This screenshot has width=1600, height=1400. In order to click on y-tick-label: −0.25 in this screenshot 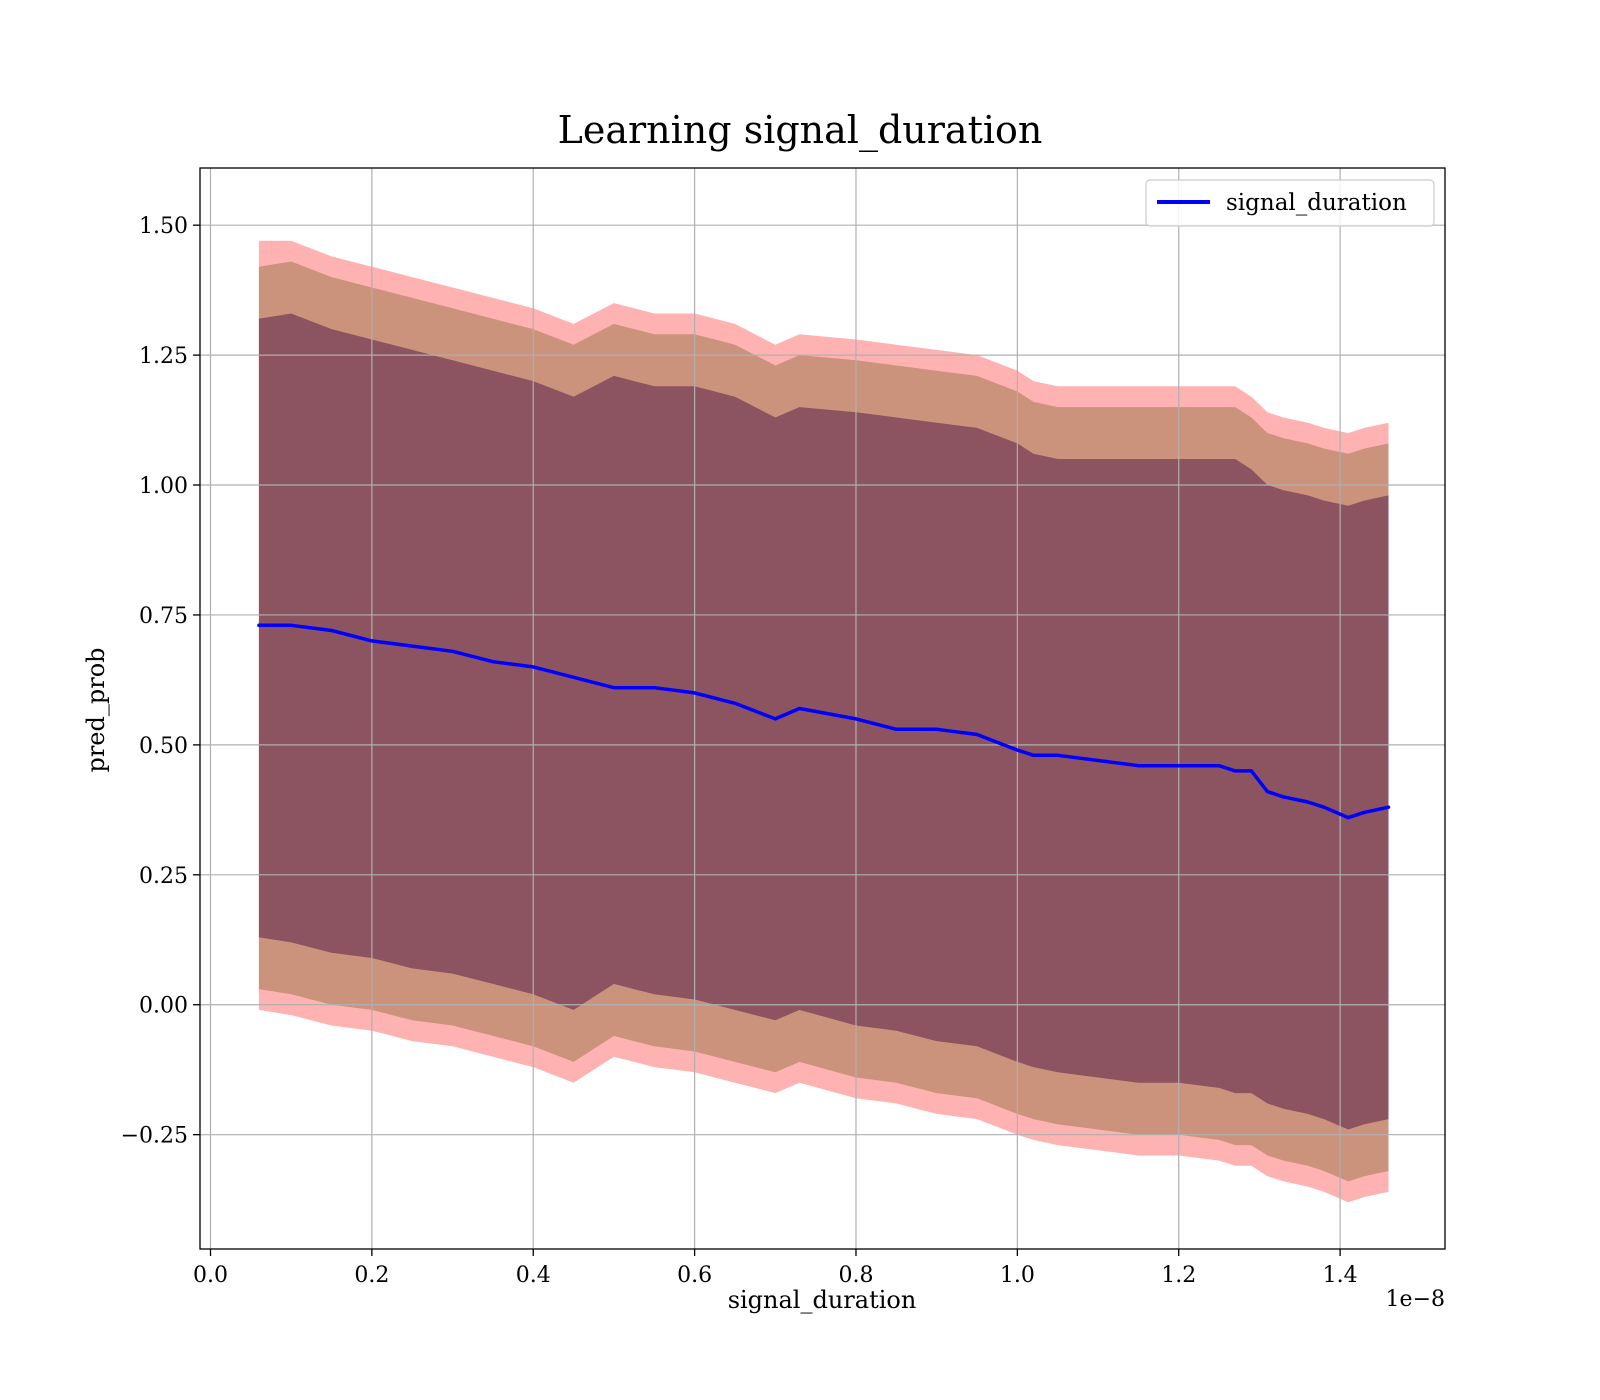, I will do `click(154, 1136)`.